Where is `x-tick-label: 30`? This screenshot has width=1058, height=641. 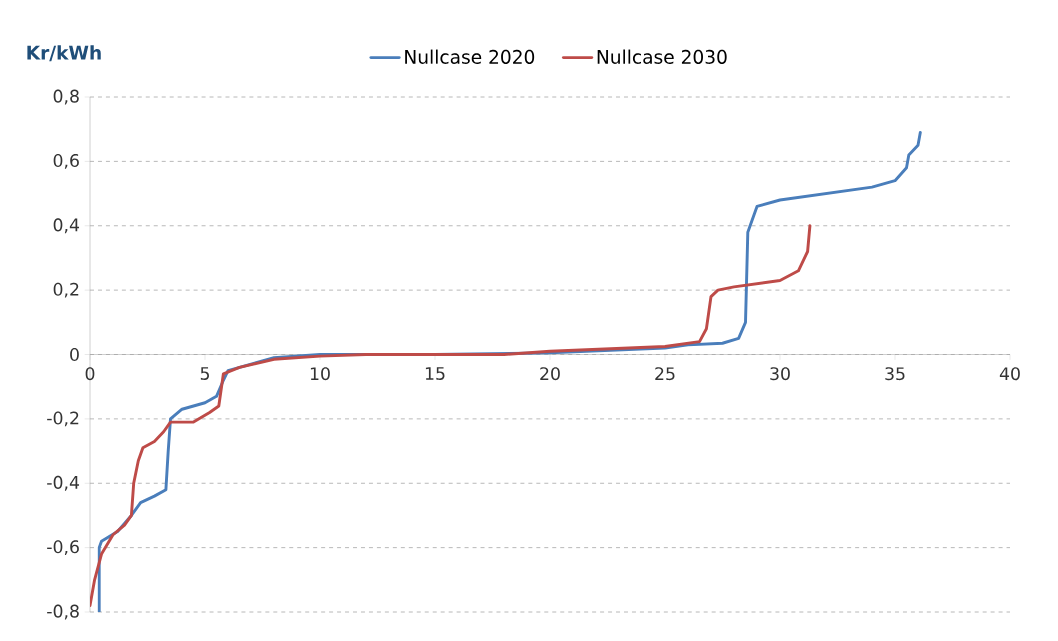 x-tick-label: 30 is located at coordinates (780, 374).